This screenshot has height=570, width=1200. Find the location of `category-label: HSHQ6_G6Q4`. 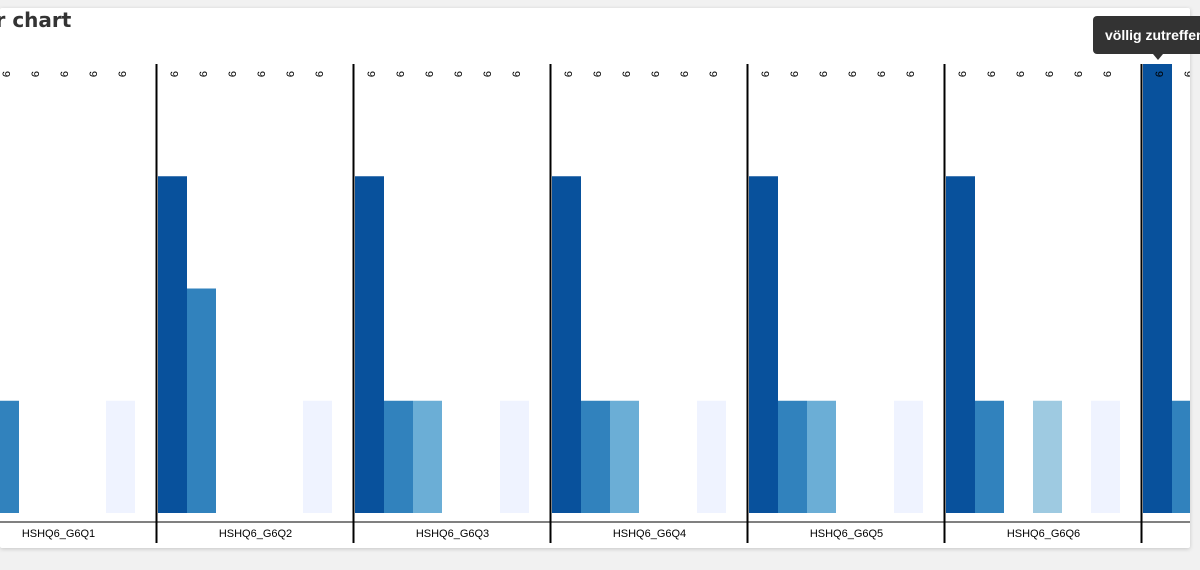

category-label: HSHQ6_G6Q4 is located at coordinates (649, 534).